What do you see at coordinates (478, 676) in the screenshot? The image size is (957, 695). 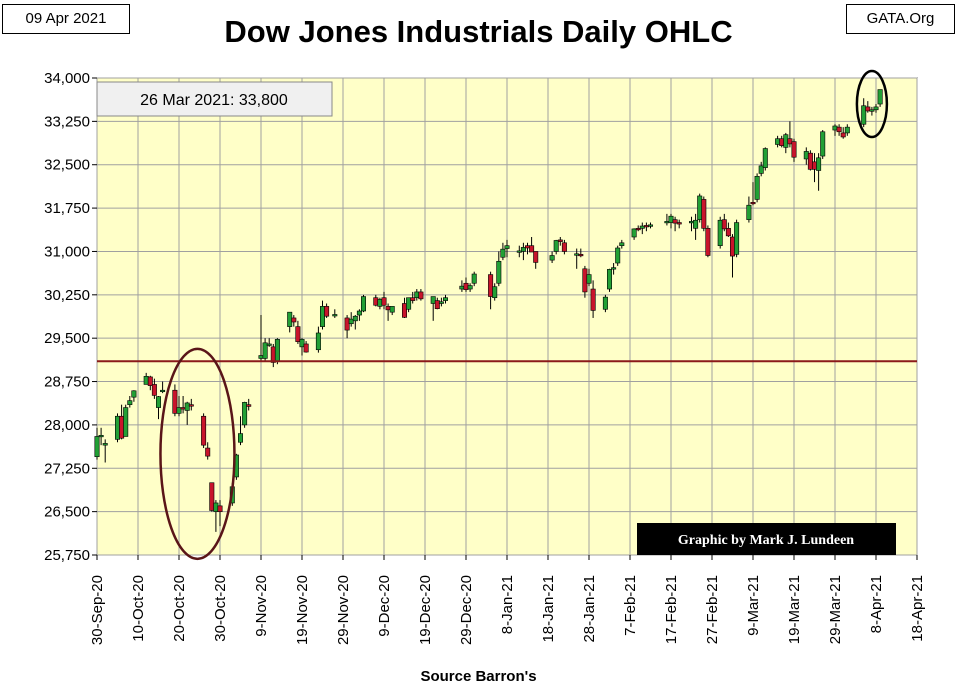 I see `source-label: Source Barron's` at bounding box center [478, 676].